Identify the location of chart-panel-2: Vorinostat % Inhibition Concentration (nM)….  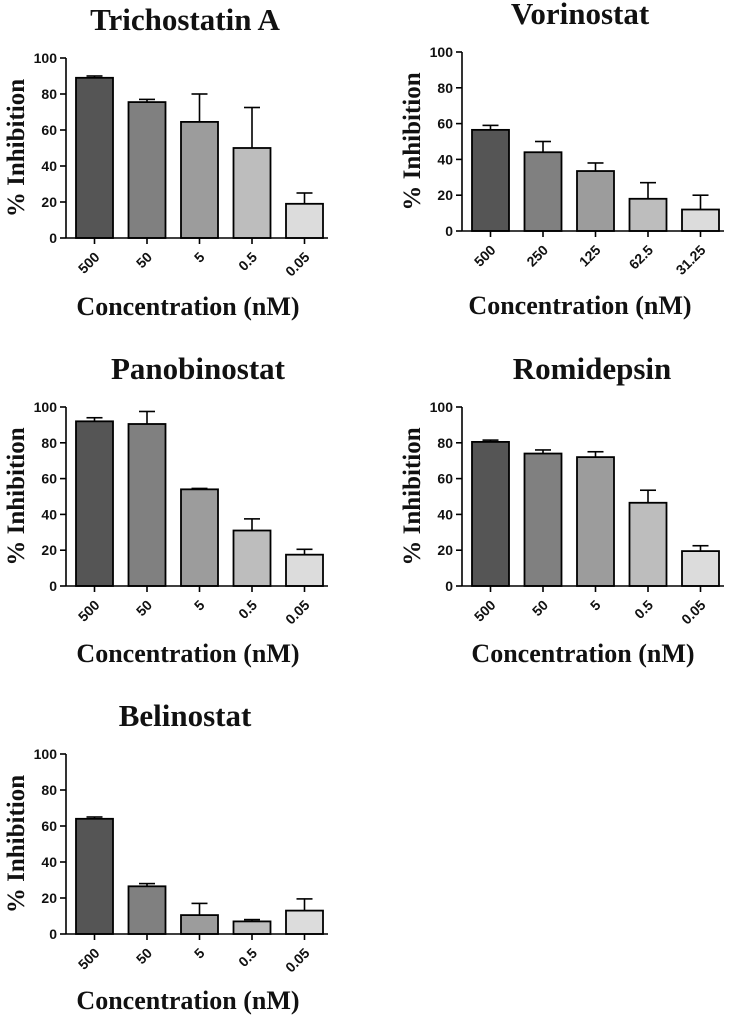
(561, 160).